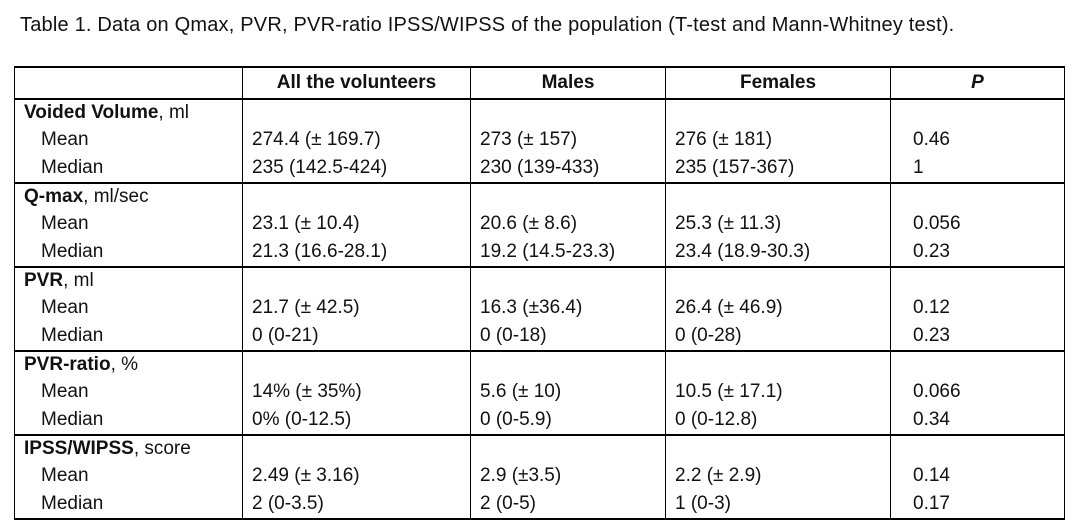 This screenshot has width=1080, height=530. Describe the element at coordinates (568, 83) in the screenshot. I see `header-males: Males` at that location.